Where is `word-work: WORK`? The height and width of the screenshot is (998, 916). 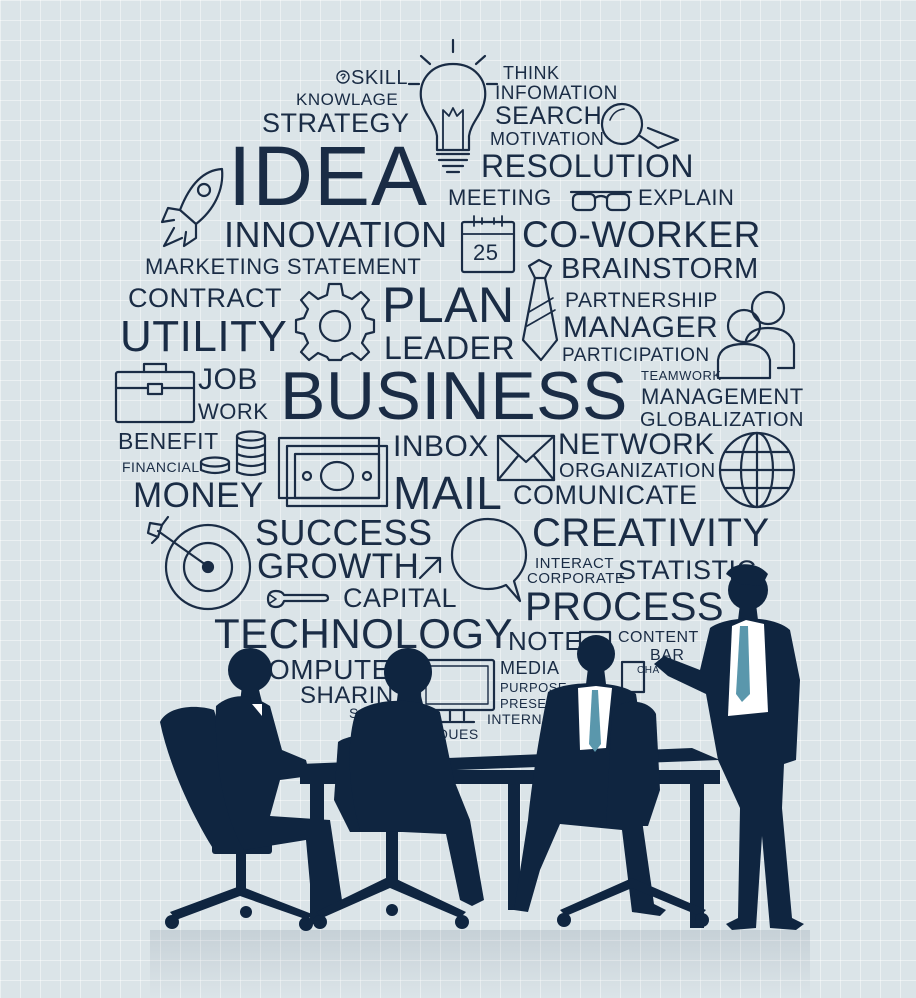
word-work: WORK is located at coordinates (233, 411).